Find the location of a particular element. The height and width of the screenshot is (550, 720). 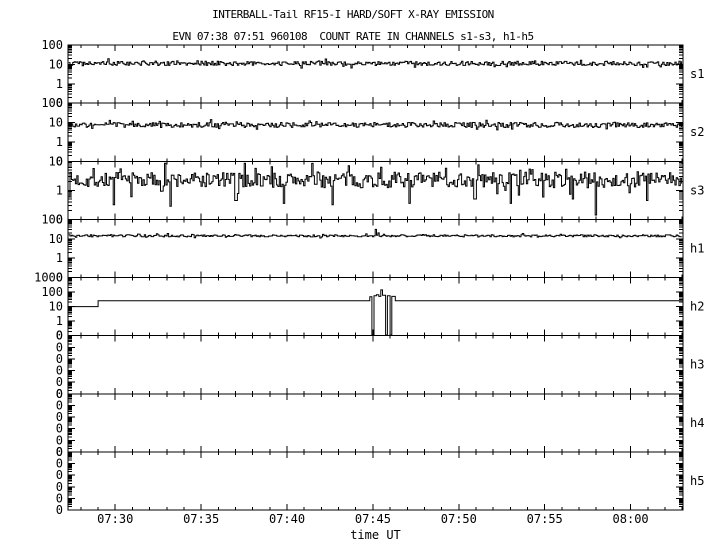

x-tick-label: 07:50 is located at coordinates (459, 519).